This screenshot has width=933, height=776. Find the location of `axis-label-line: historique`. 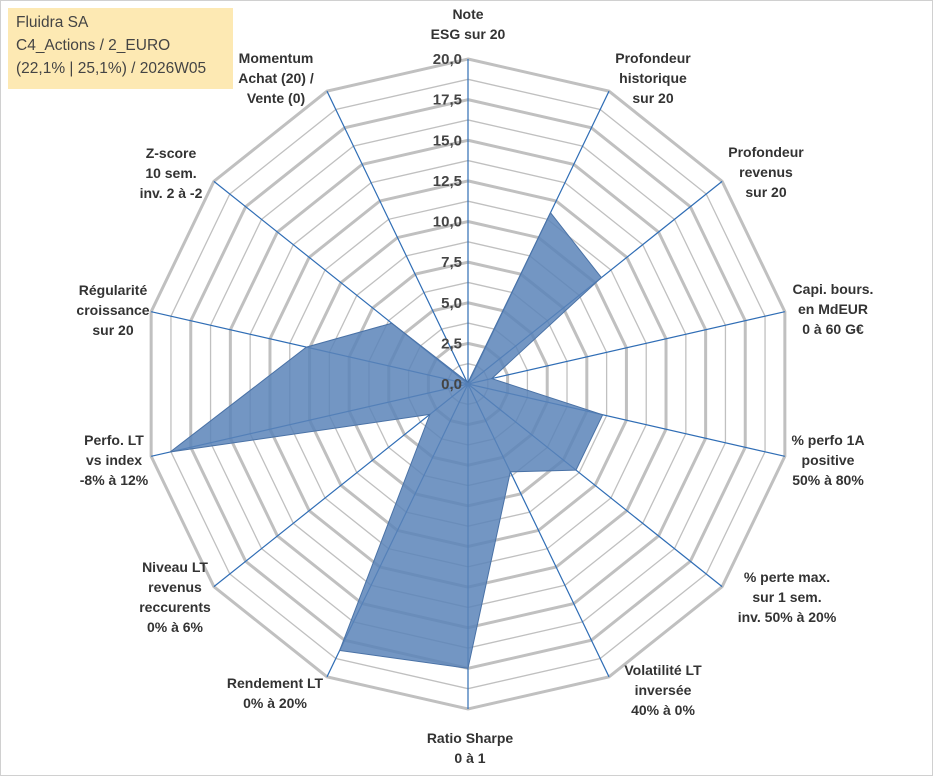

axis-label-line: historique is located at coordinates (653, 78).